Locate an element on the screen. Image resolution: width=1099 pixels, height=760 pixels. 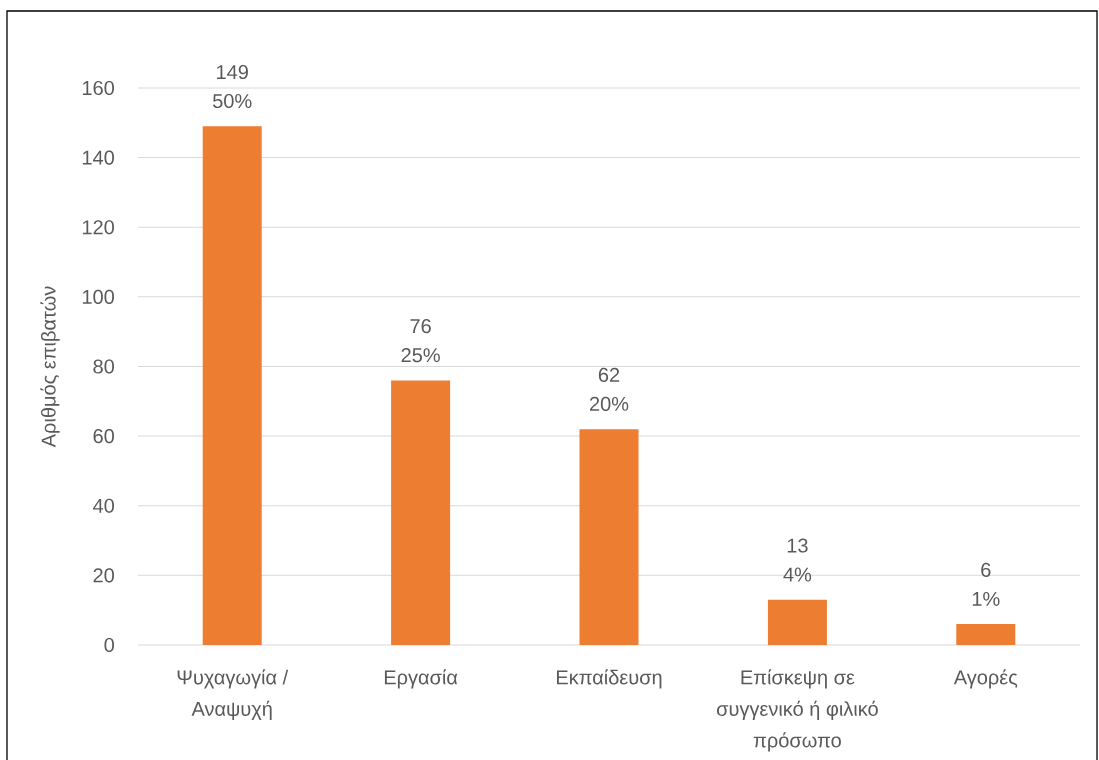
x-tick-label: Επίσκεψη σε συγγενικό ή φιλικό πρόσωπο is located at coordinates (797, 710).